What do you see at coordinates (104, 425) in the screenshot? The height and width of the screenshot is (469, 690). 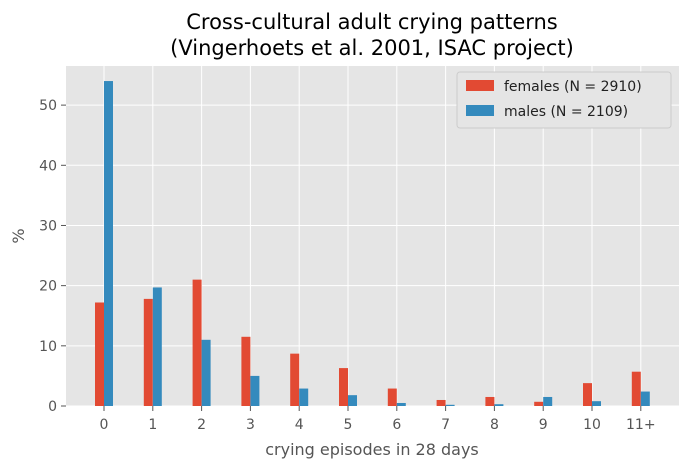 I see `x-tick-label: 0` at bounding box center [104, 425].